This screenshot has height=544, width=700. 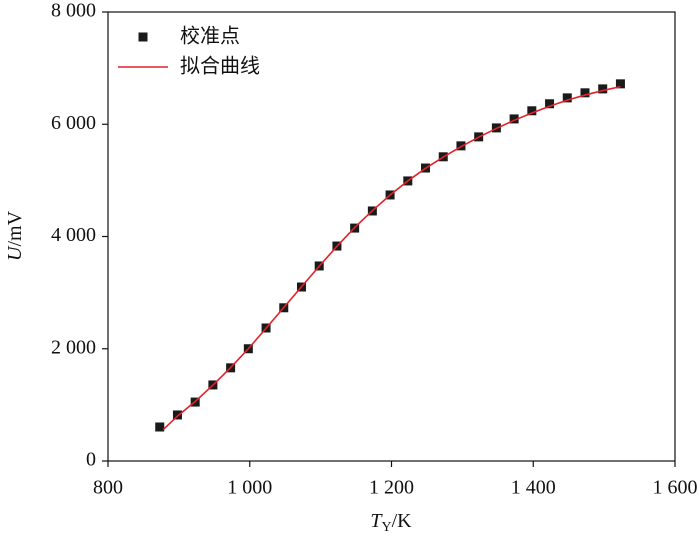 I want to click on y-symbol: U, so click(x=15, y=253).